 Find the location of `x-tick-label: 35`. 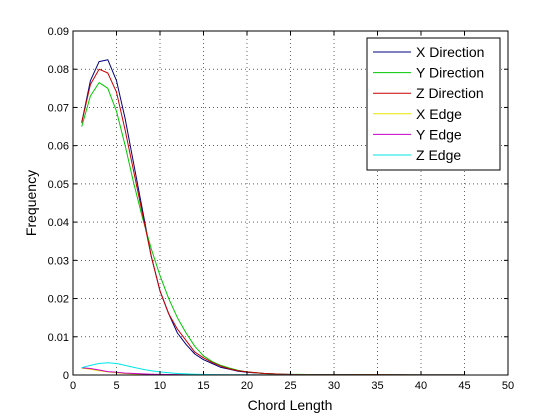

x-tick-label: 35 is located at coordinates (377, 386).